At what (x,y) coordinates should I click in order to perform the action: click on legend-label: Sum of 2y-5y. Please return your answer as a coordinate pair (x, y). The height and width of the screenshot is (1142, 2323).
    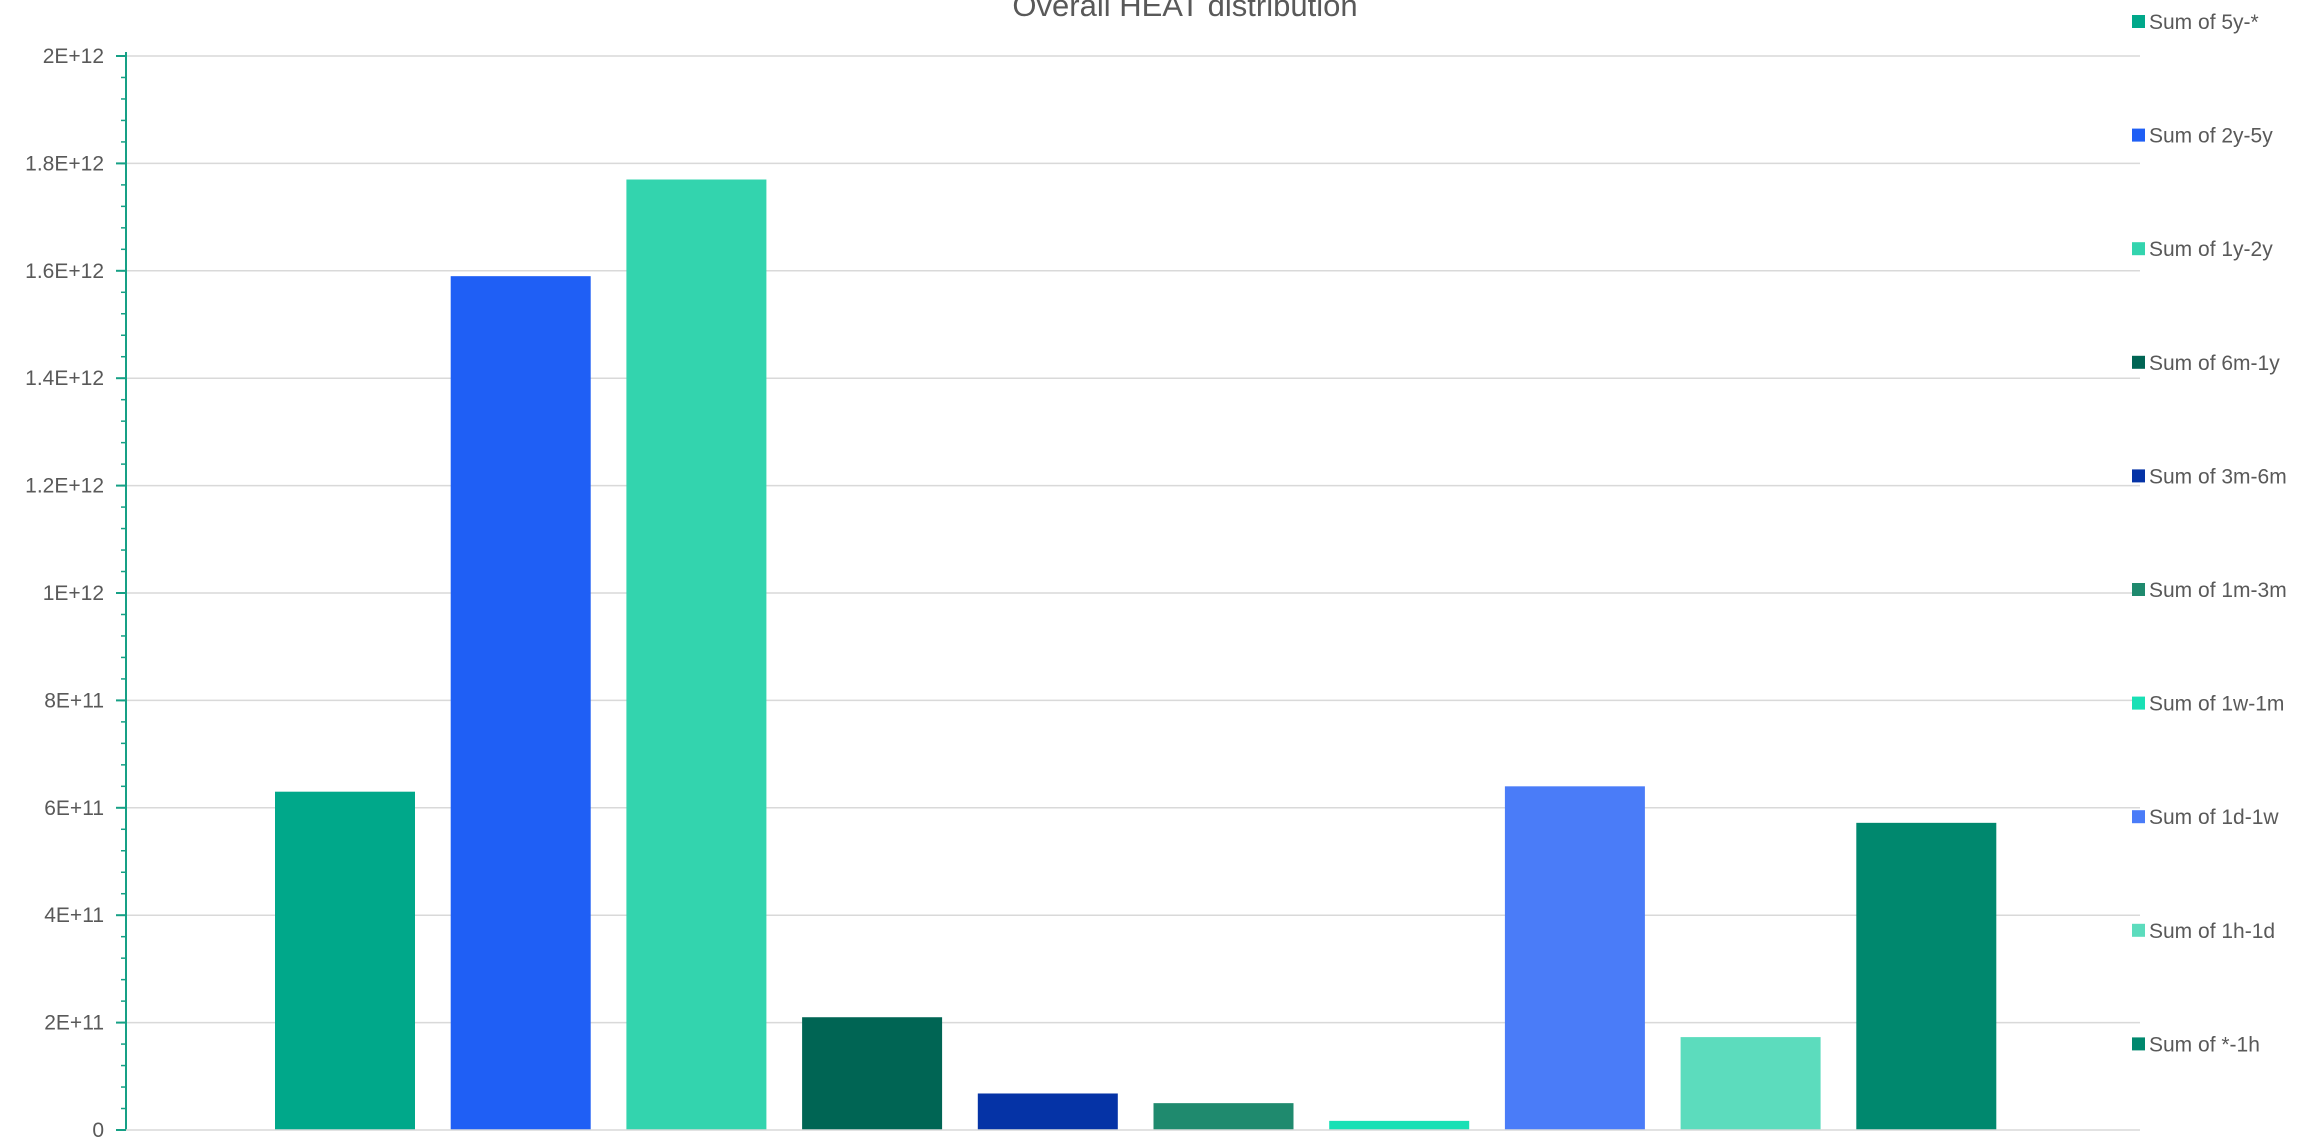
    Looking at the image, I should click on (2211, 136).